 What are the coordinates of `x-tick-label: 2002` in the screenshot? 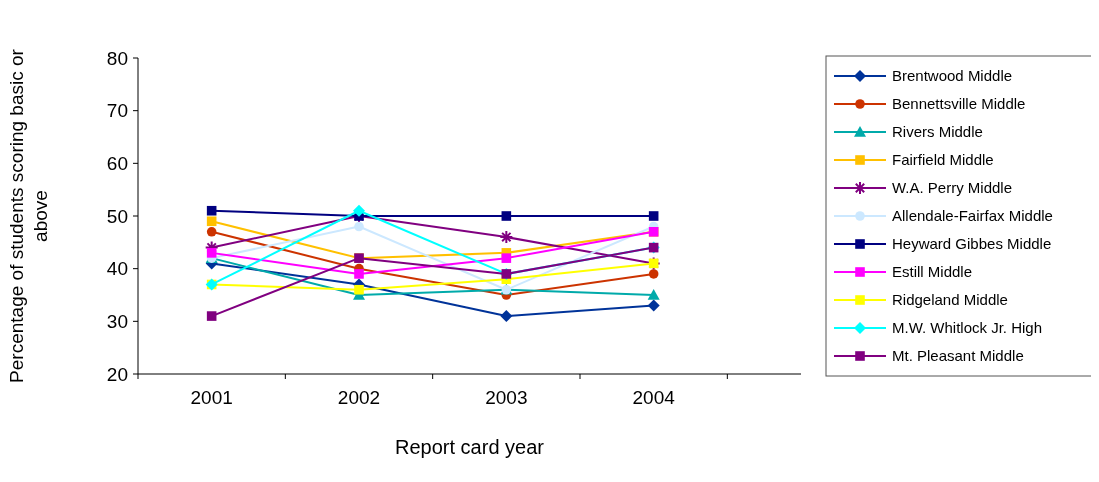 It's located at (359, 397).